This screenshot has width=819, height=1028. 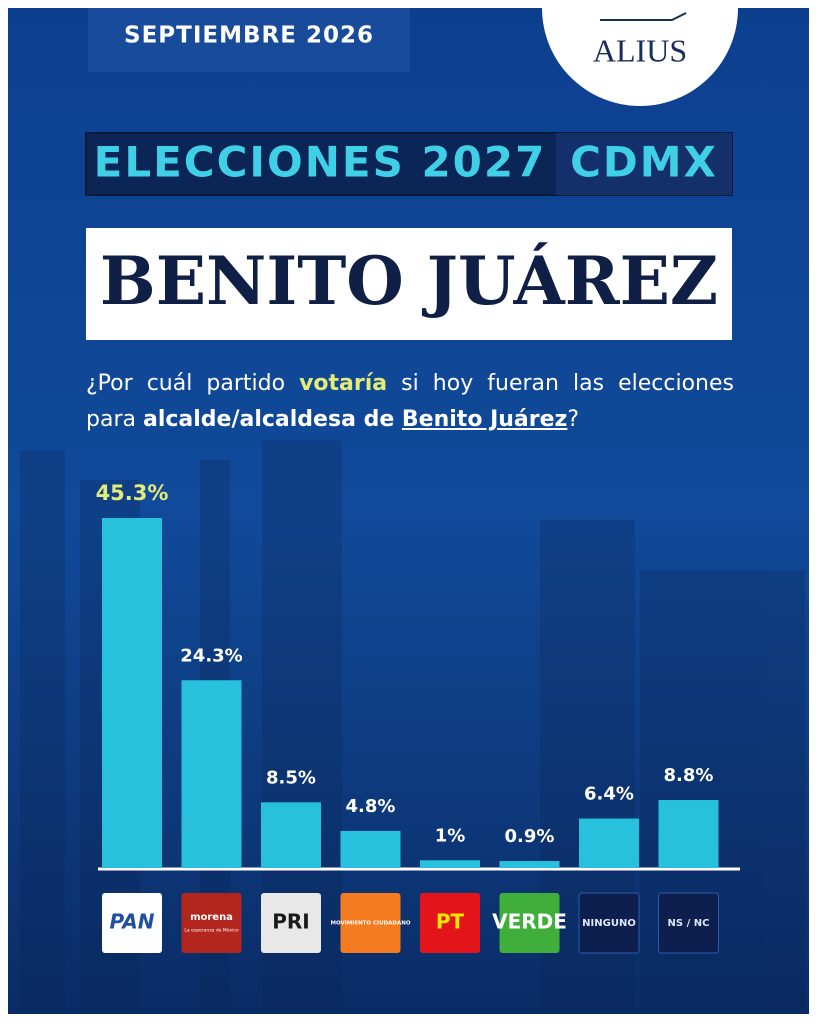 I want to click on party-logo: morena La esperanza de México, so click(x=211, y=923).